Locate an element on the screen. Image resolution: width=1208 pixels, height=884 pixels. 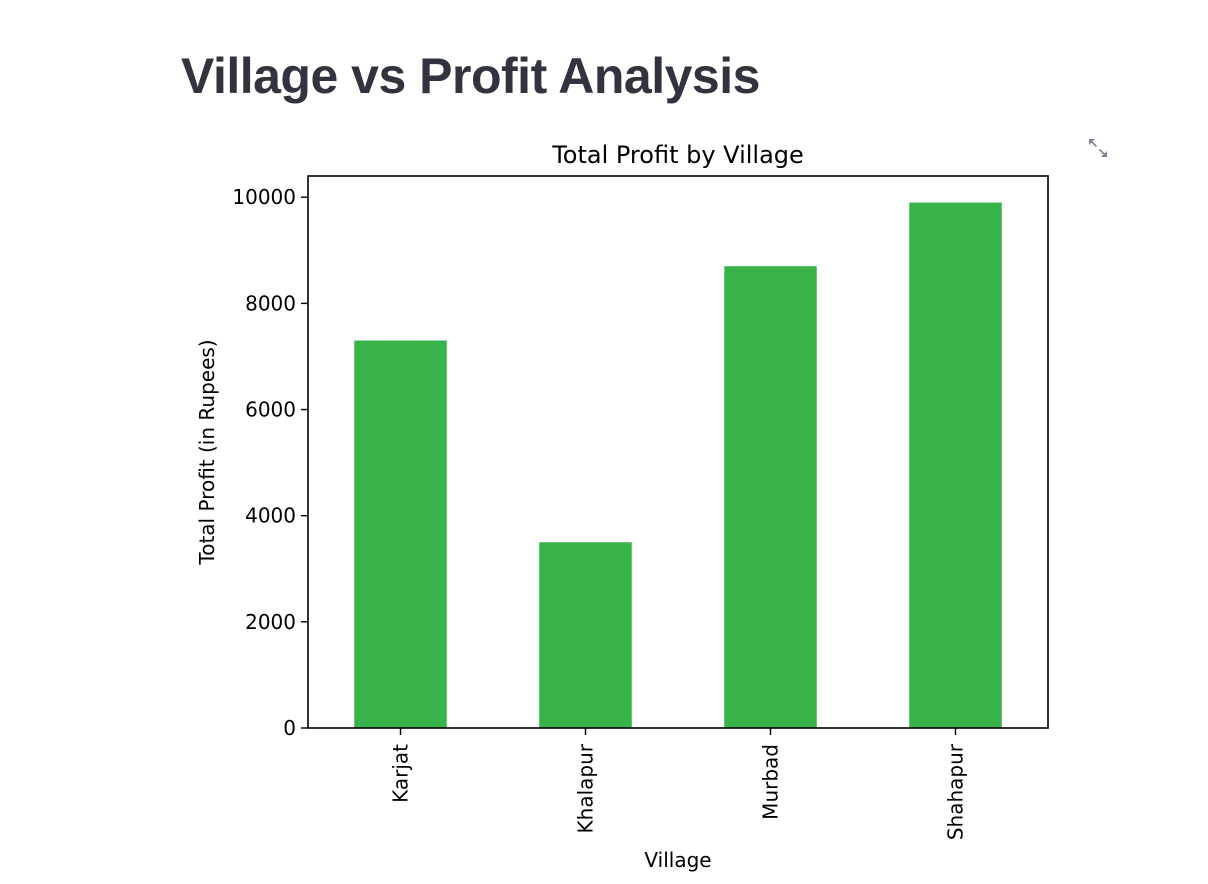
y-axis-ticks: 0 2000 4000 6000 8000 10000 is located at coordinates (270, 462).